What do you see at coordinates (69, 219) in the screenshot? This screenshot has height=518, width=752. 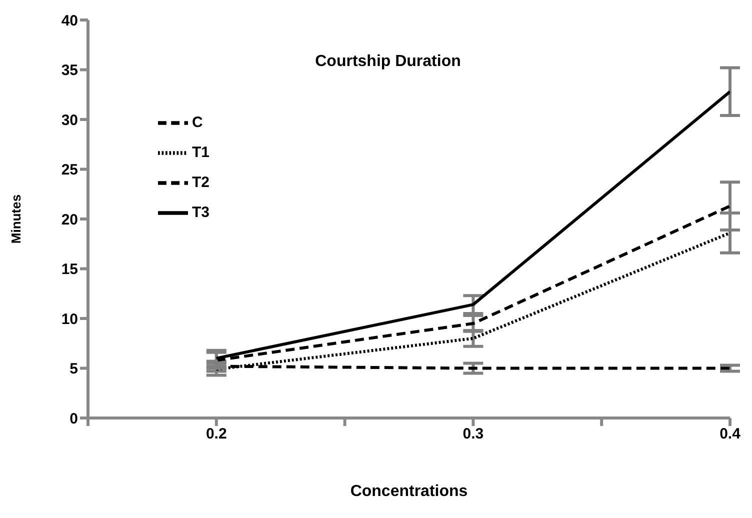 I see `y-tick-label: 20` at bounding box center [69, 219].